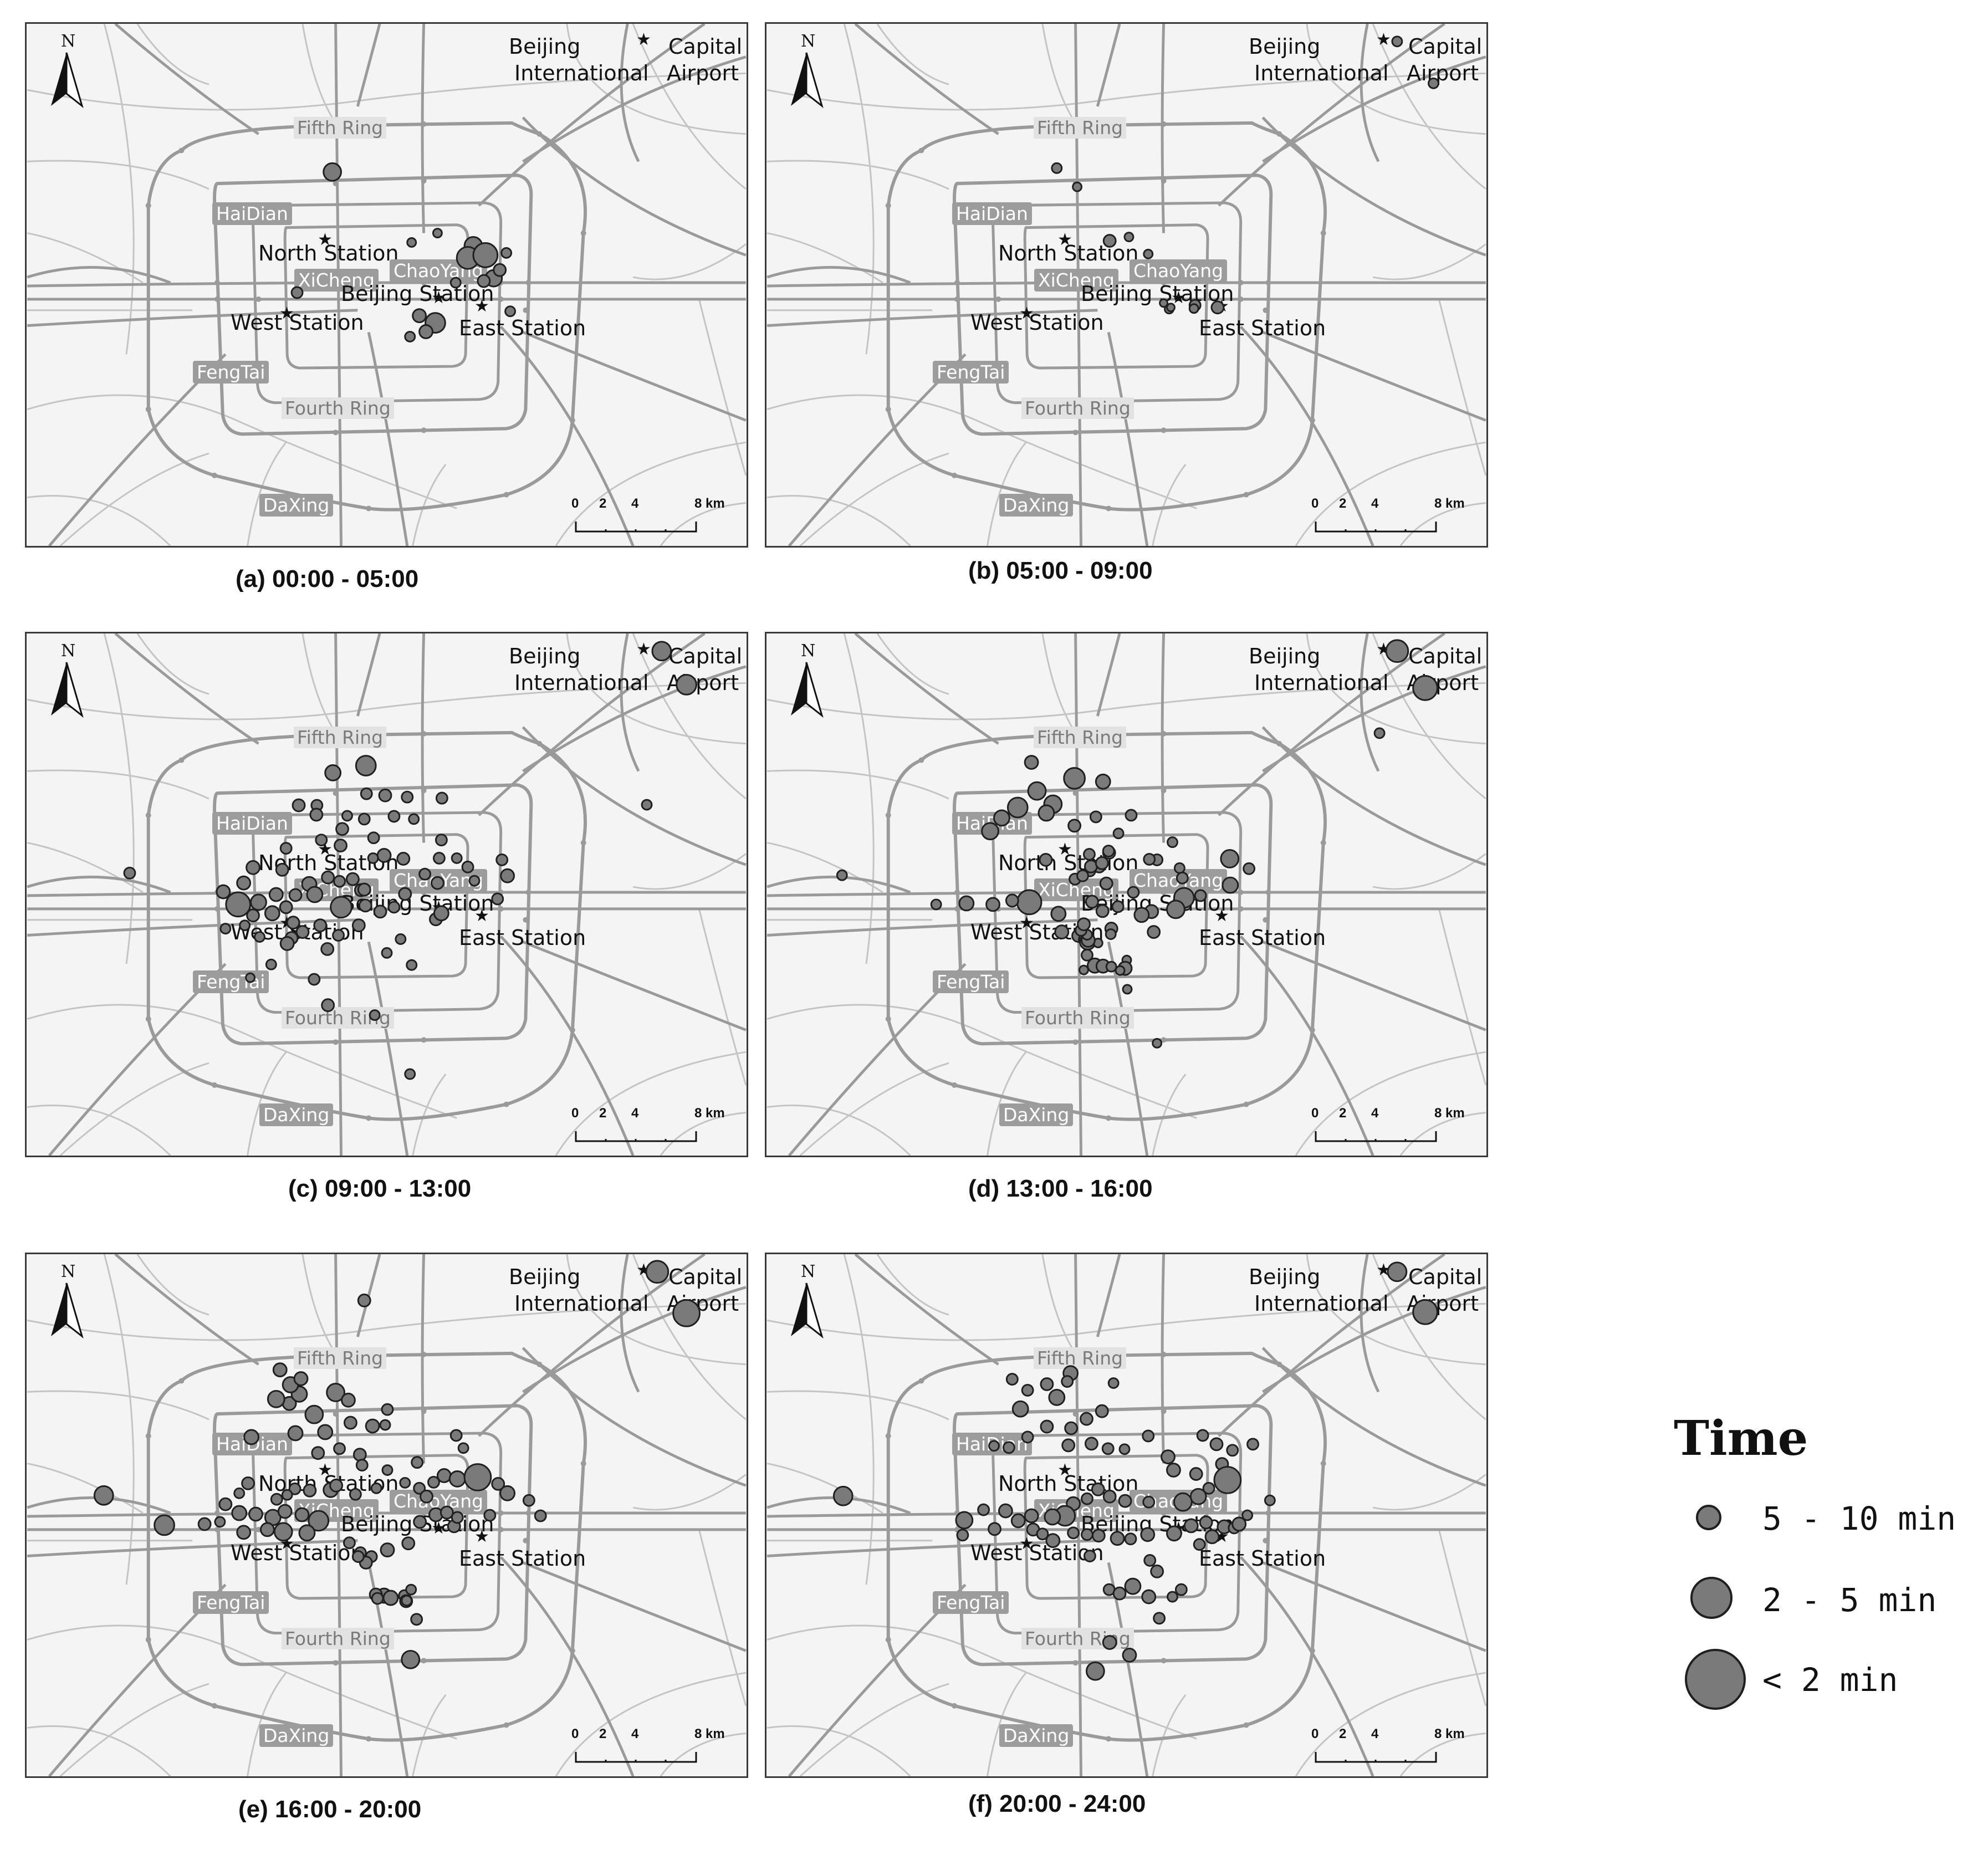  I want to click on north-arrow-icon: N, so click(70, 683).